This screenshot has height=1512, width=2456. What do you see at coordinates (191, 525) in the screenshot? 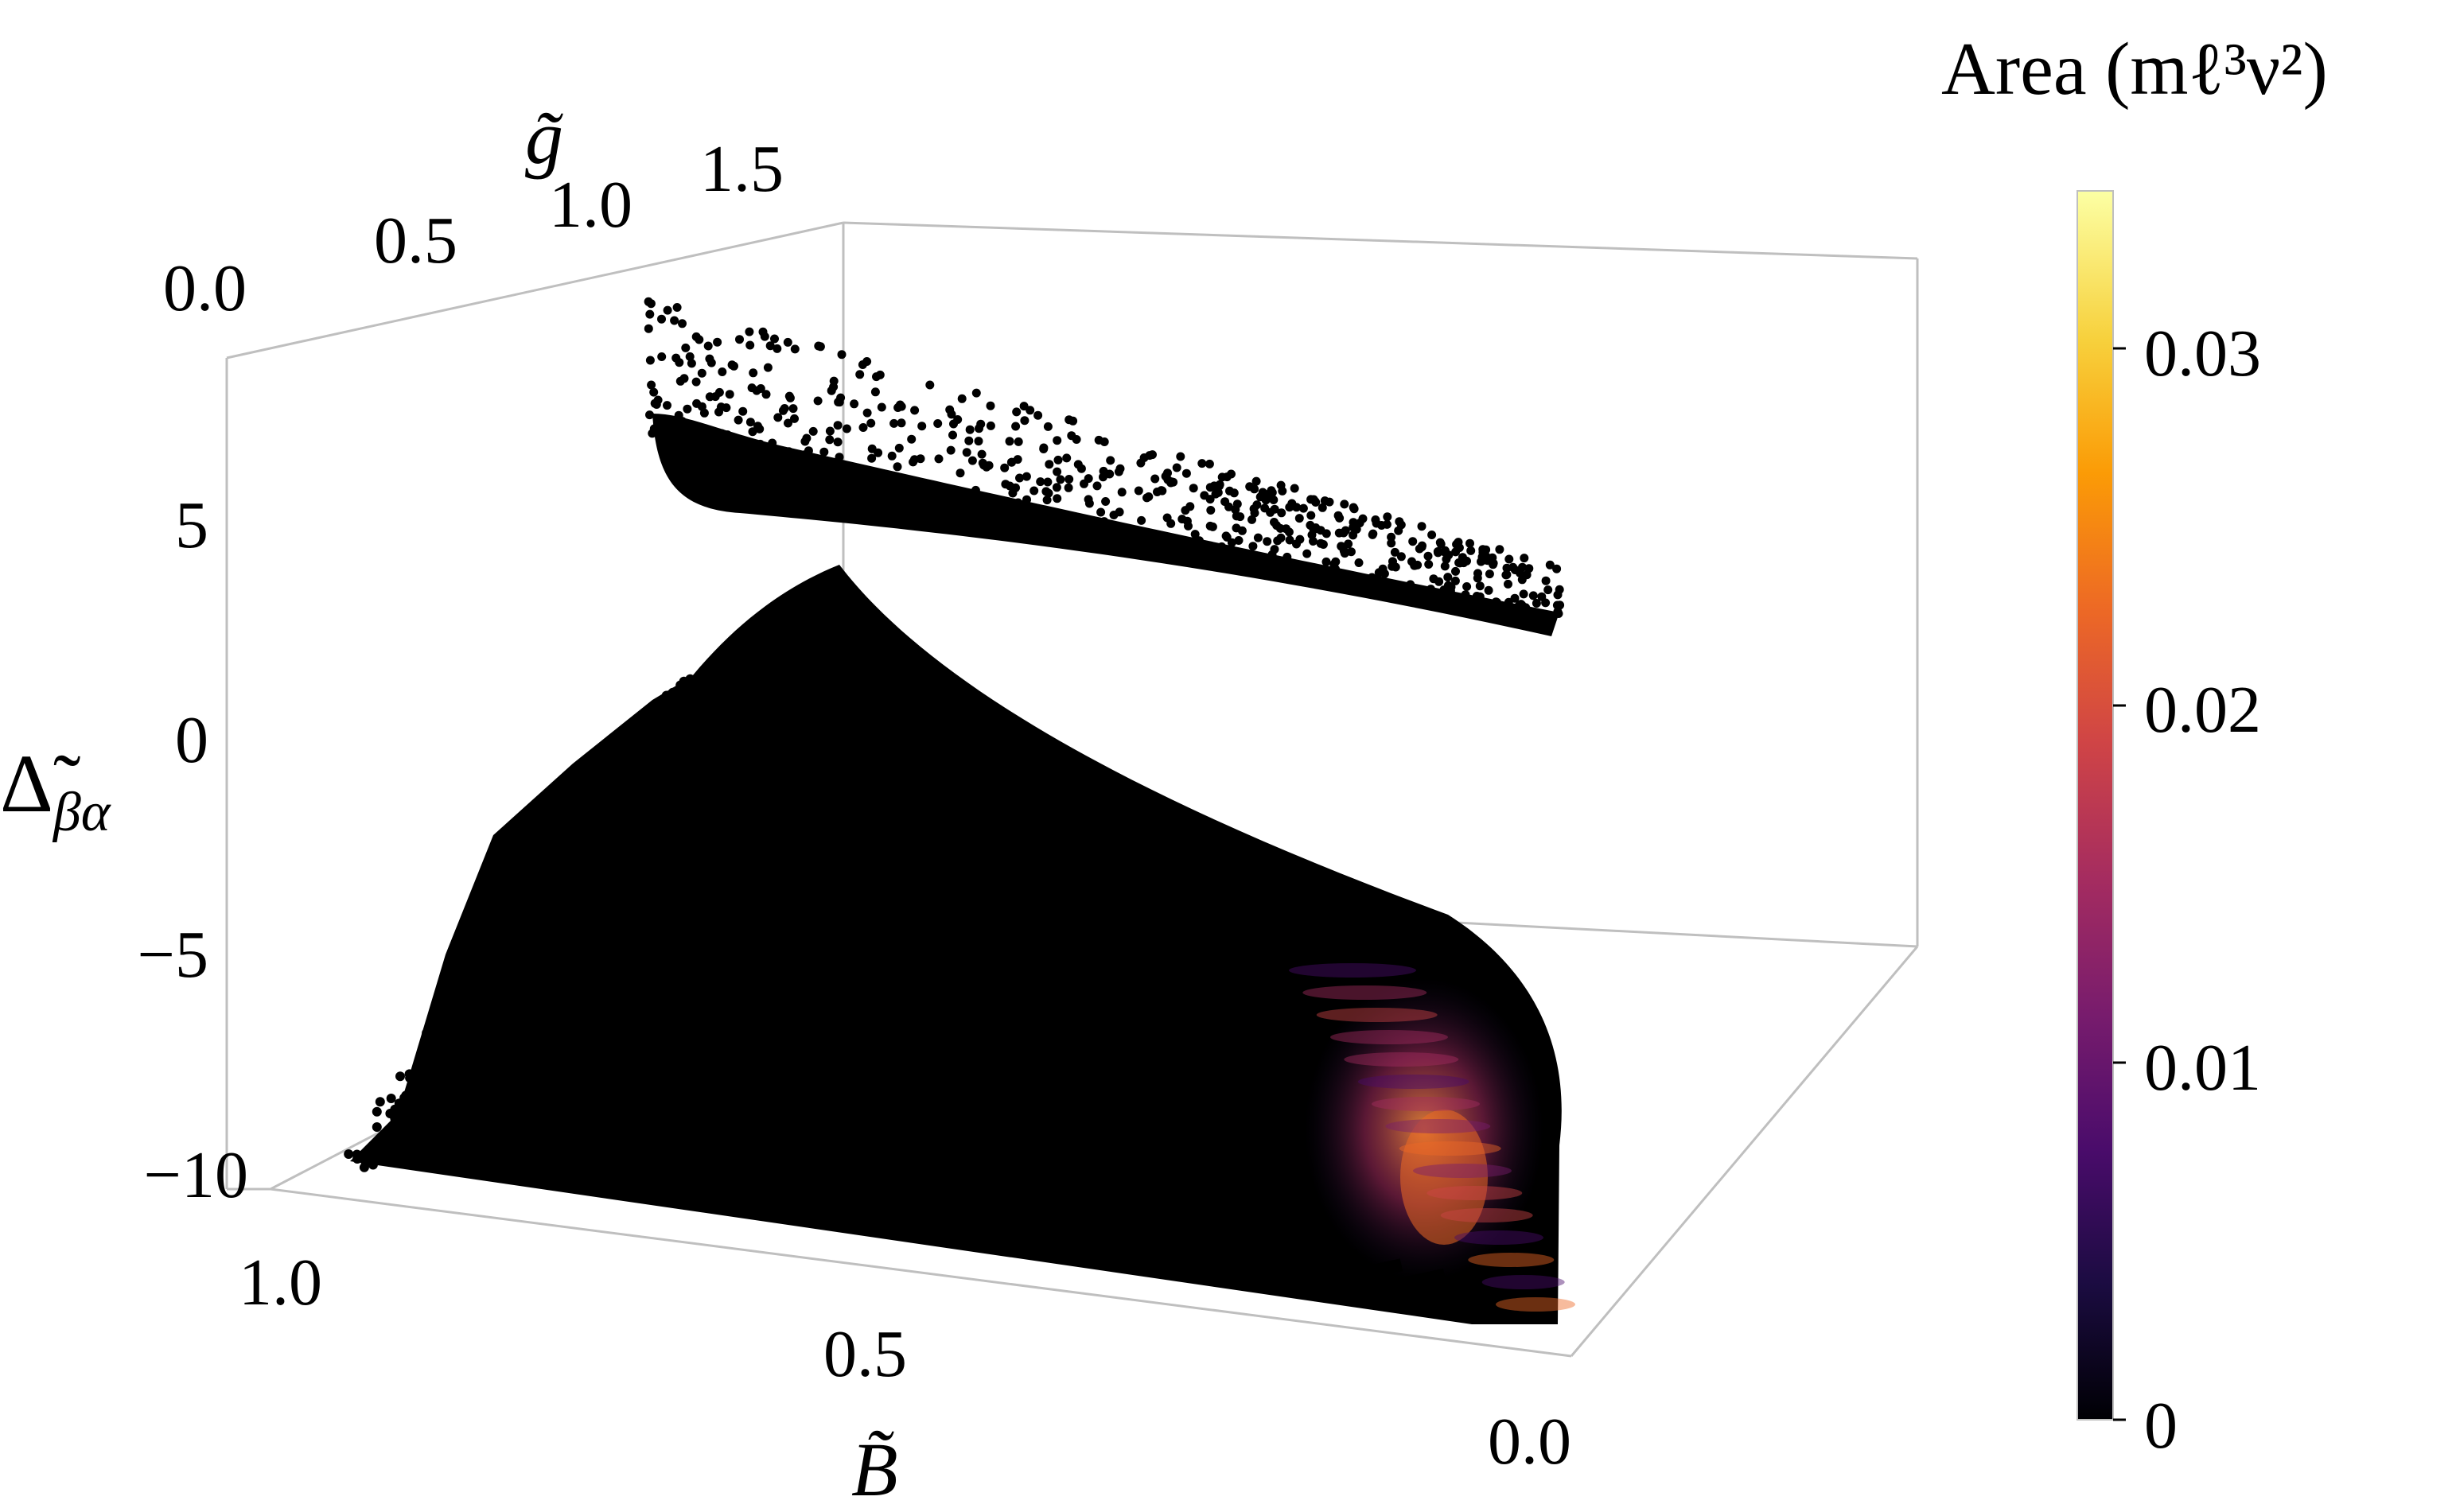
I see `delta-tick-0: 5` at bounding box center [191, 525].